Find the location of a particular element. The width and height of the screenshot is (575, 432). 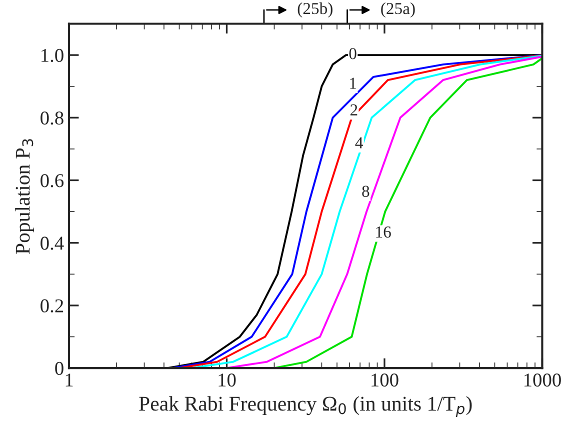

x-tick-label: 1000 is located at coordinates (542, 380).